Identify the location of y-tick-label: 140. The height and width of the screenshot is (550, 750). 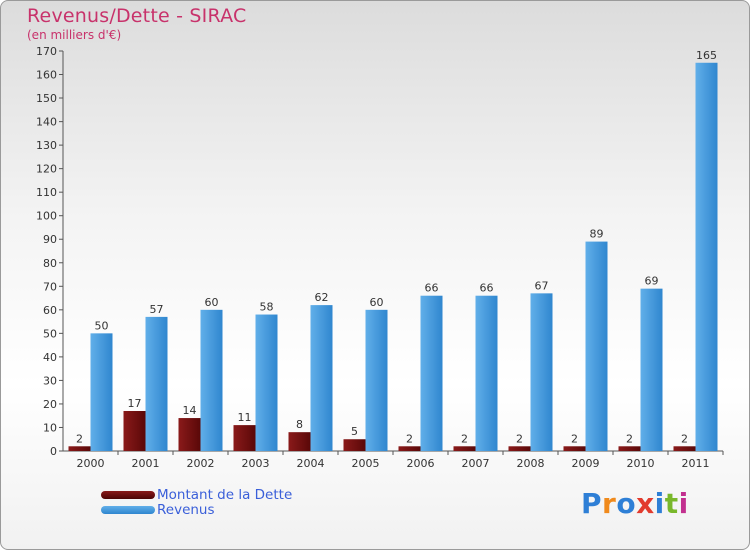
(46, 122).